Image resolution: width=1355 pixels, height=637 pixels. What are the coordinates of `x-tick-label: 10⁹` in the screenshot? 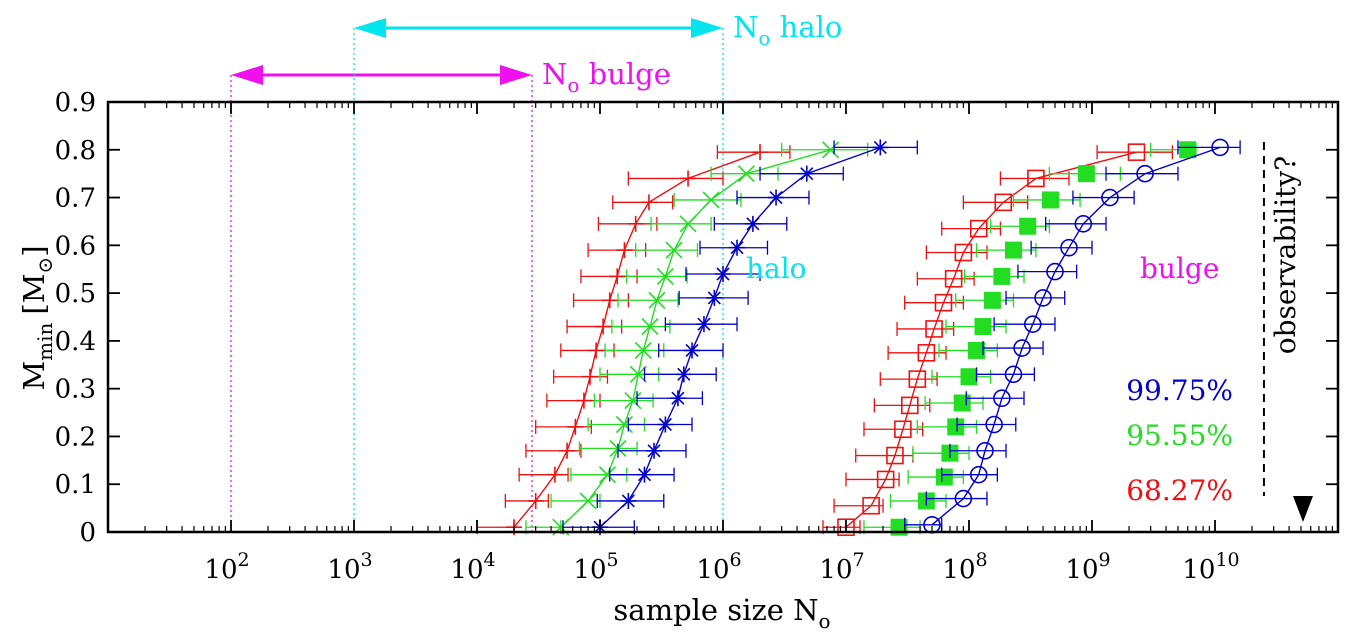 It's located at (1087, 567).